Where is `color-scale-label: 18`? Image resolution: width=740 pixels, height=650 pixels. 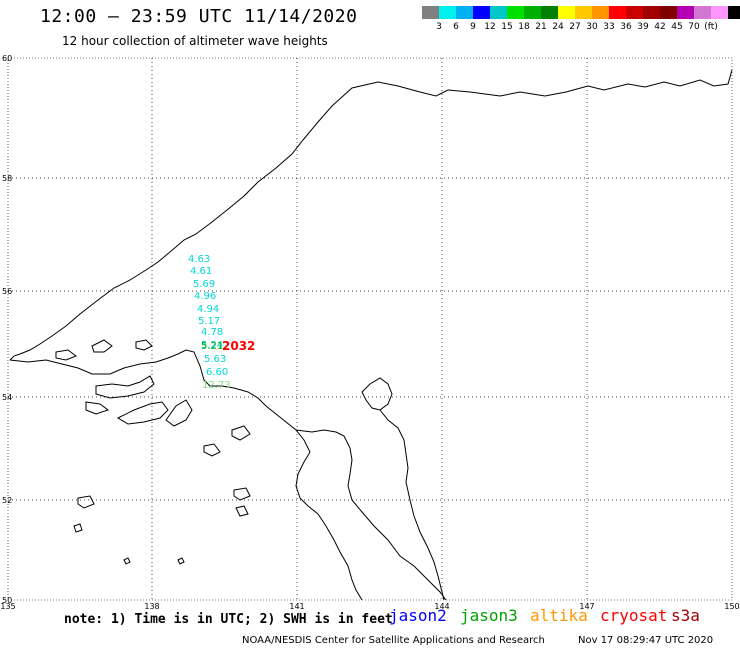
color-scale-label: 18 is located at coordinates (524, 27).